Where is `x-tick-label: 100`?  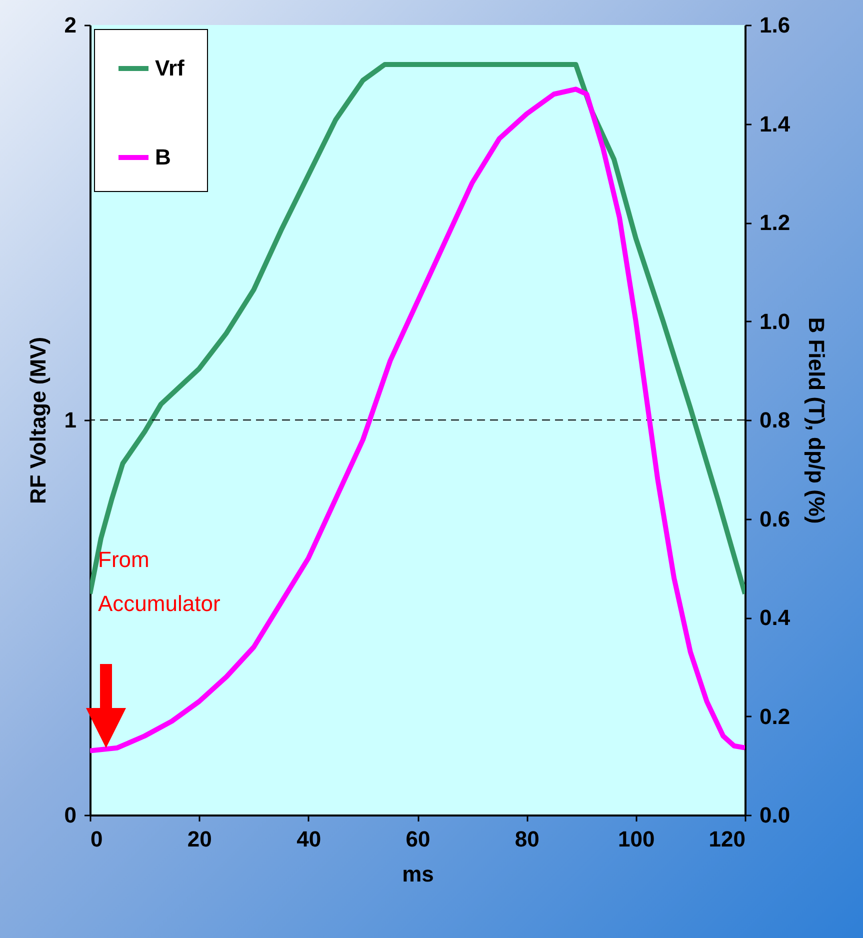 x-tick-label: 100 is located at coordinates (636, 839).